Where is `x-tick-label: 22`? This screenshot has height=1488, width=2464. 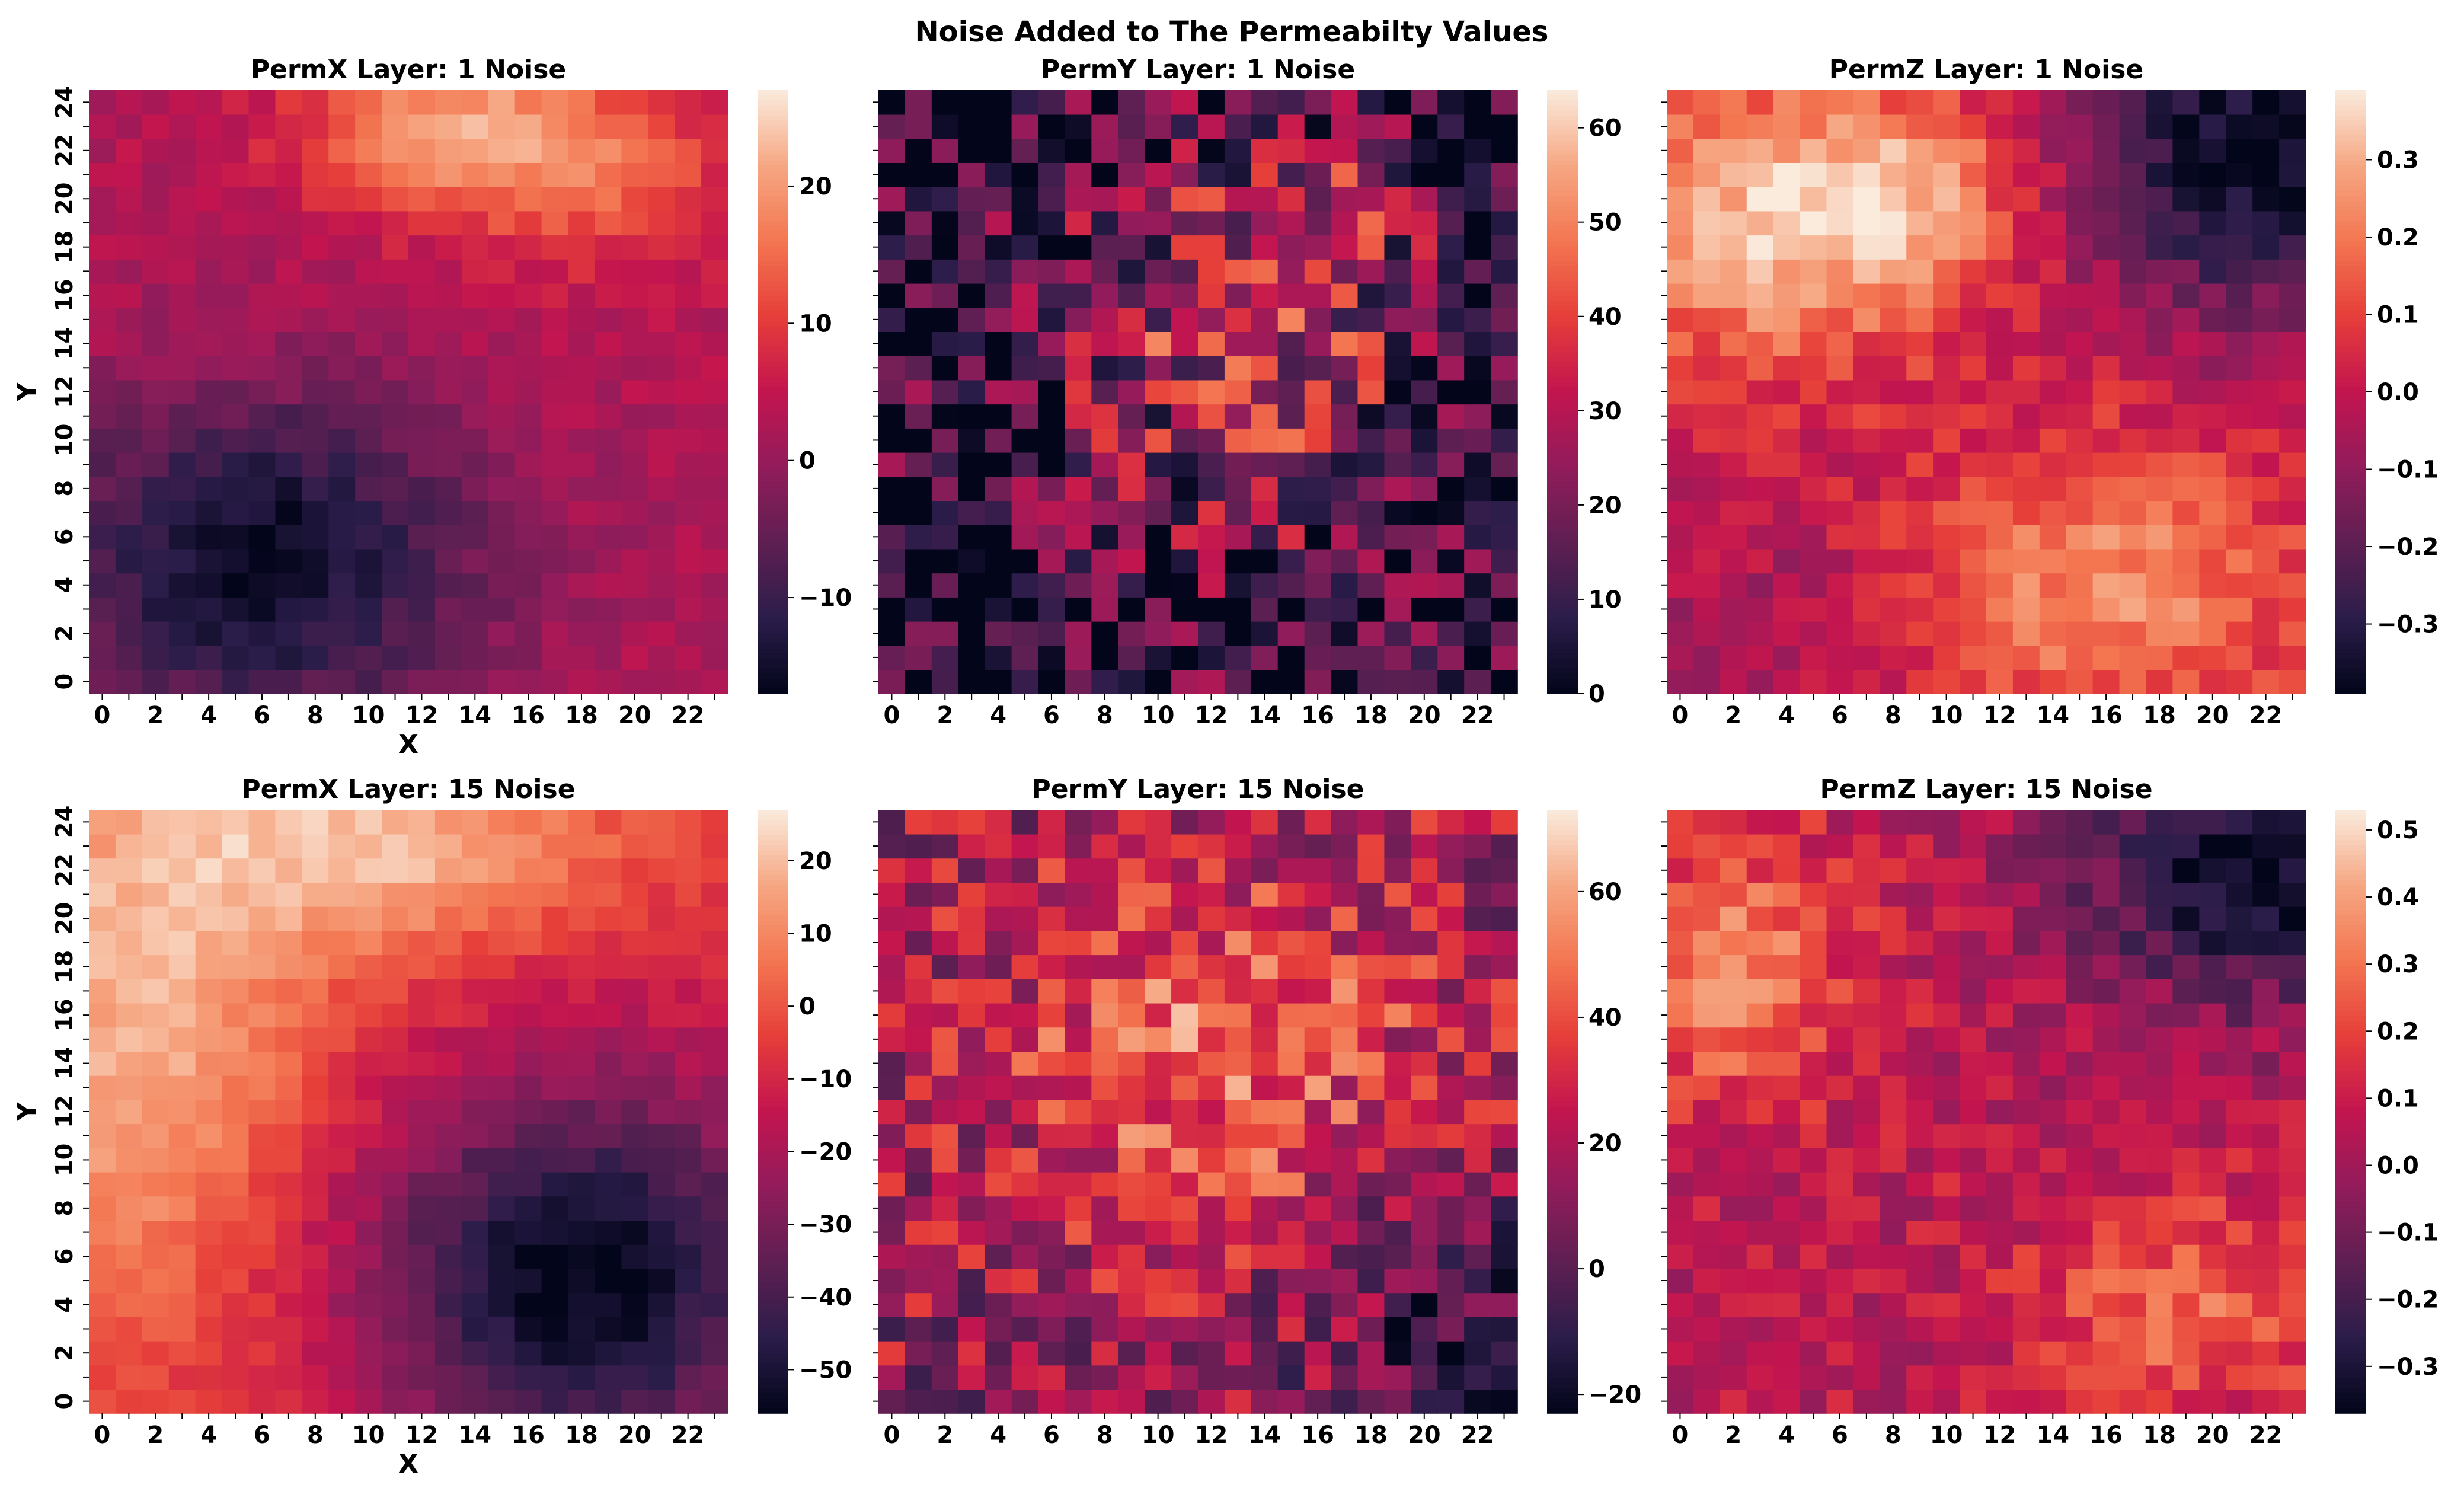
x-tick-label: 22 is located at coordinates (689, 1435).